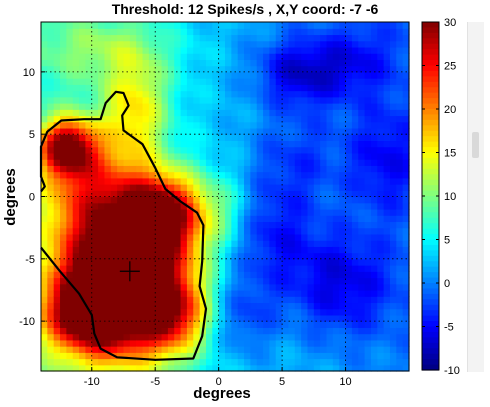 The width and height of the screenshot is (490, 407). Describe the element at coordinates (475, 145) in the screenshot. I see `scrollbar-thumb` at that location.